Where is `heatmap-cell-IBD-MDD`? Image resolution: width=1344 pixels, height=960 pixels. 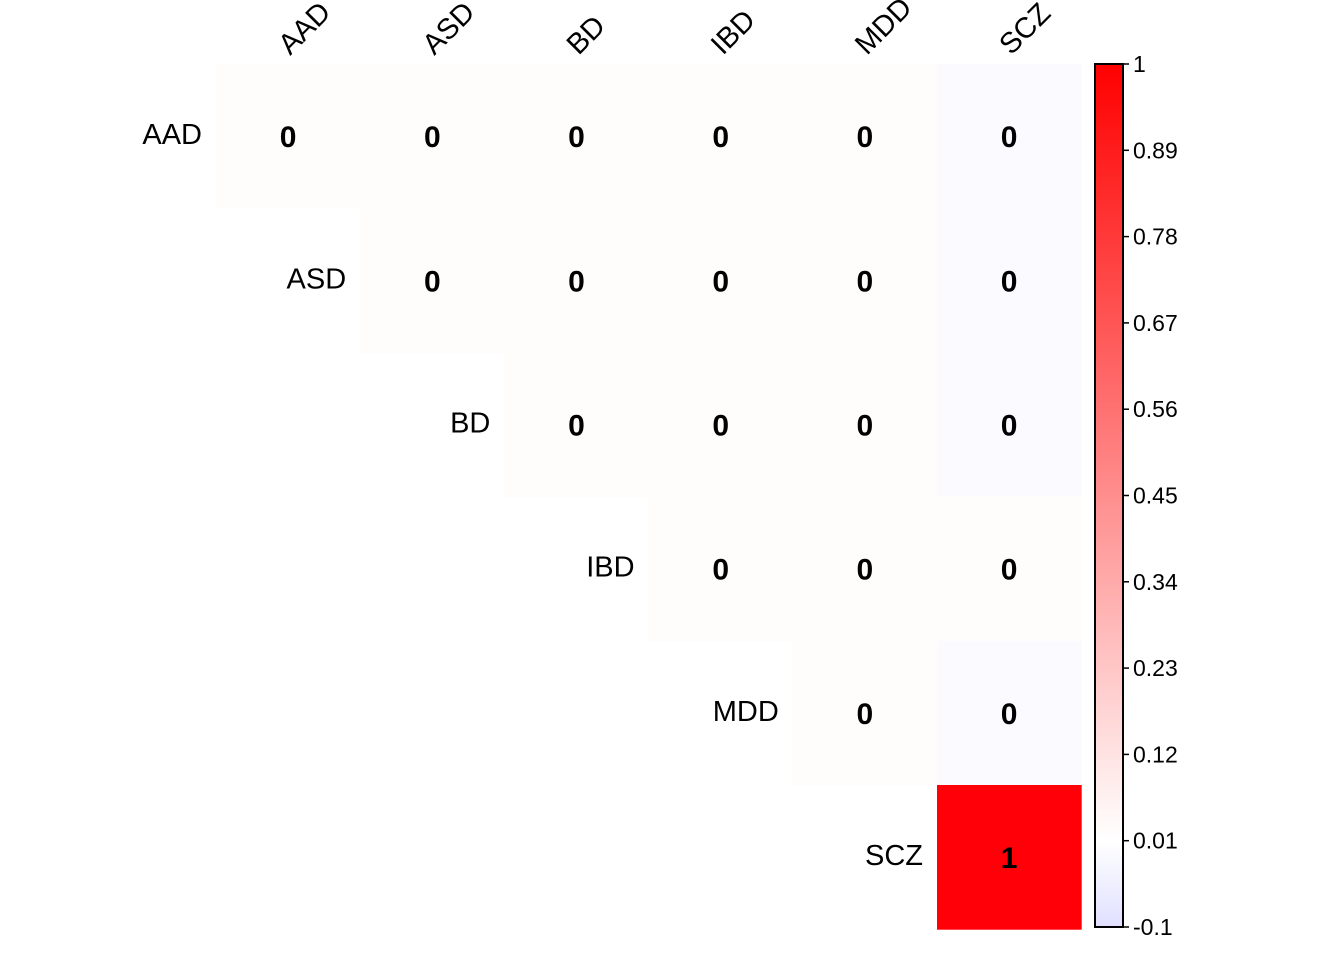
heatmap-cell-IBD-MDD is located at coordinates (865, 569).